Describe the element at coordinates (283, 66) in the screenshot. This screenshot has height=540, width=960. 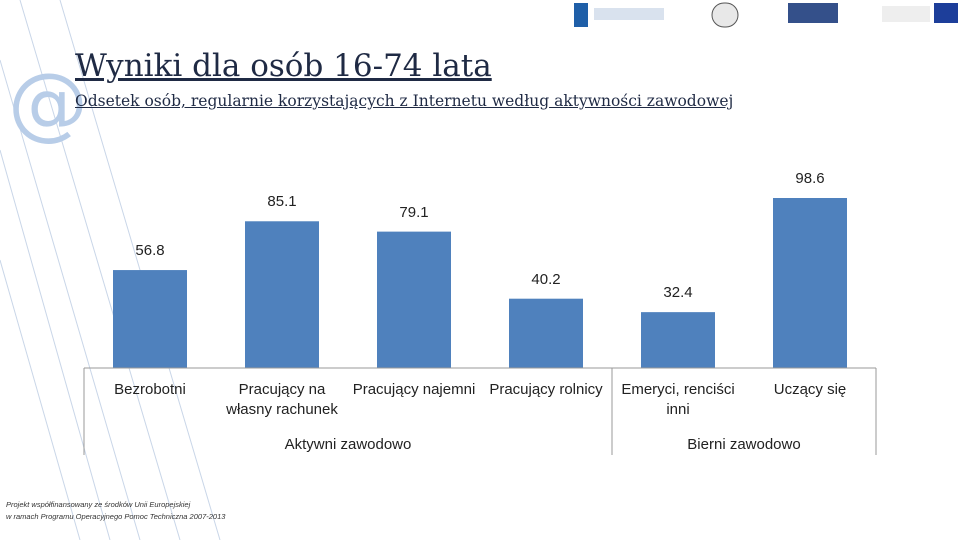
I see `chart-title: Wyniki dla osób 16-74 lata` at that location.